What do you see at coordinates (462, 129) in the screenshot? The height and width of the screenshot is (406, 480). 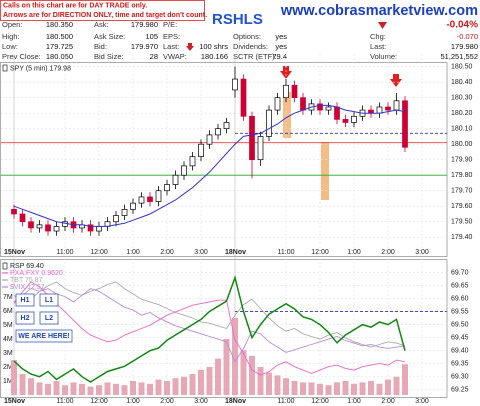 I see `y-tick-label: 180.10` at bounding box center [462, 129].